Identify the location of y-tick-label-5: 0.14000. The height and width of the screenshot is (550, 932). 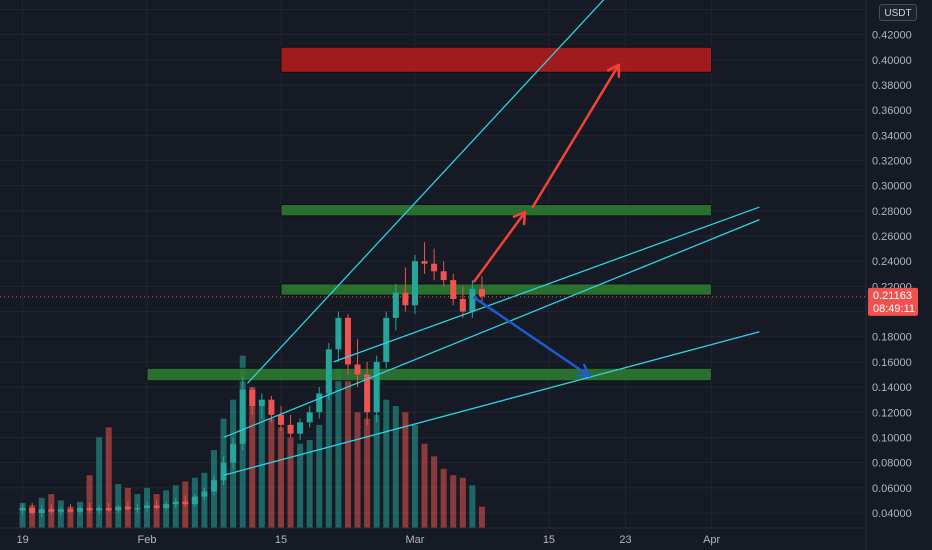
(892, 388).